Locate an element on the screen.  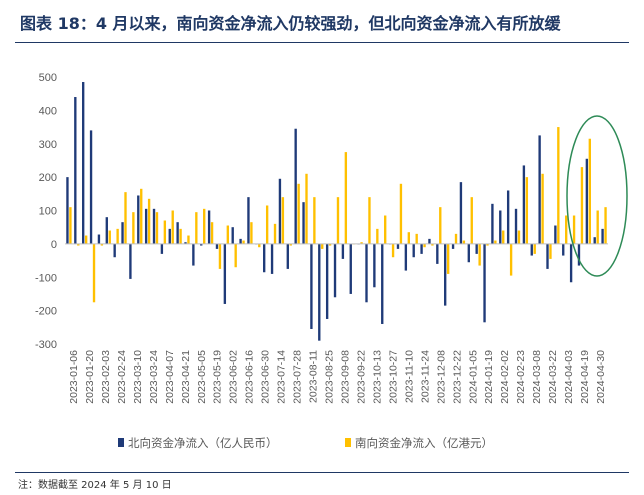
title-rule is located at coordinates (322, 42).